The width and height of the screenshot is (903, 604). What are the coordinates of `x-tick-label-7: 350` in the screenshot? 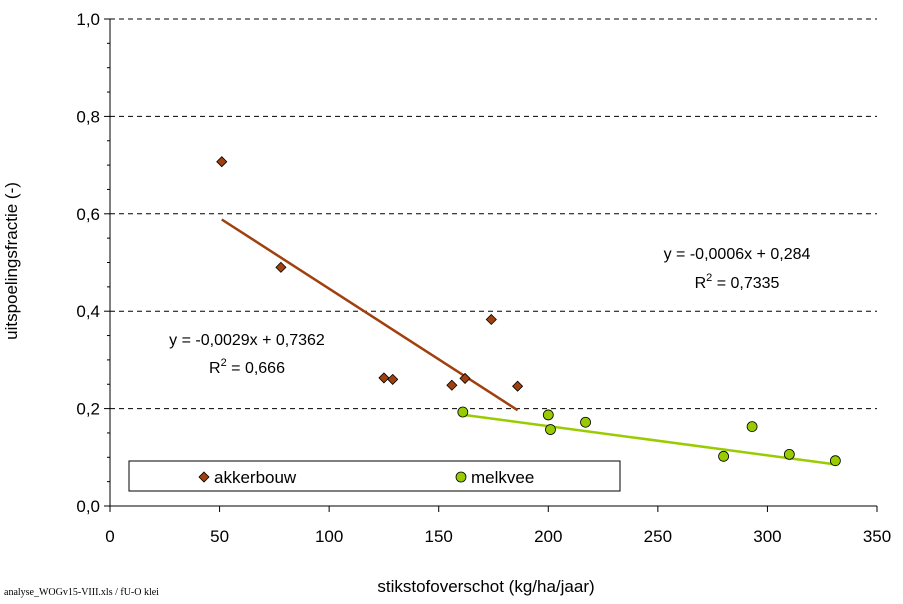 It's located at (877, 536).